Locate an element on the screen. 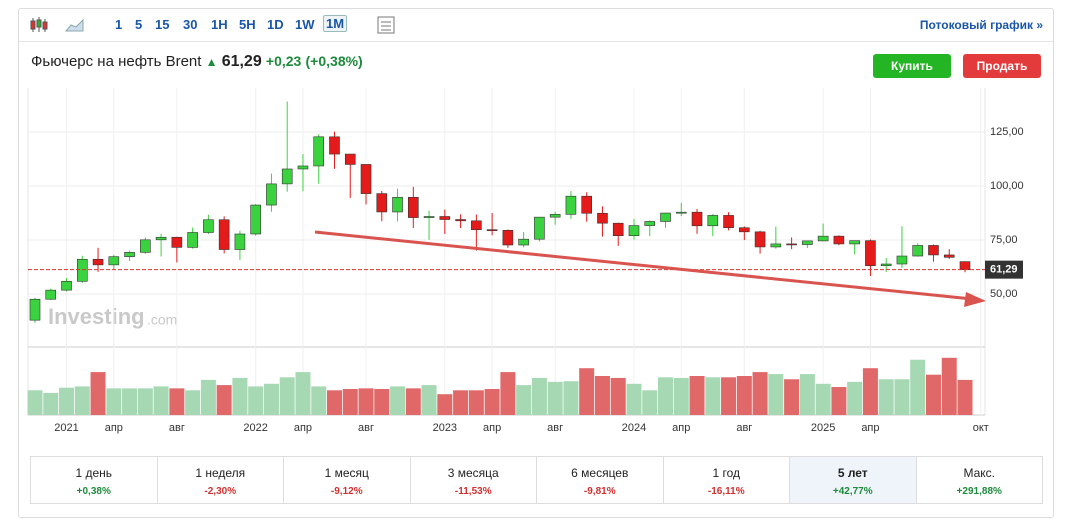 The image size is (1071, 528). period-label: 1 день is located at coordinates (94, 473).